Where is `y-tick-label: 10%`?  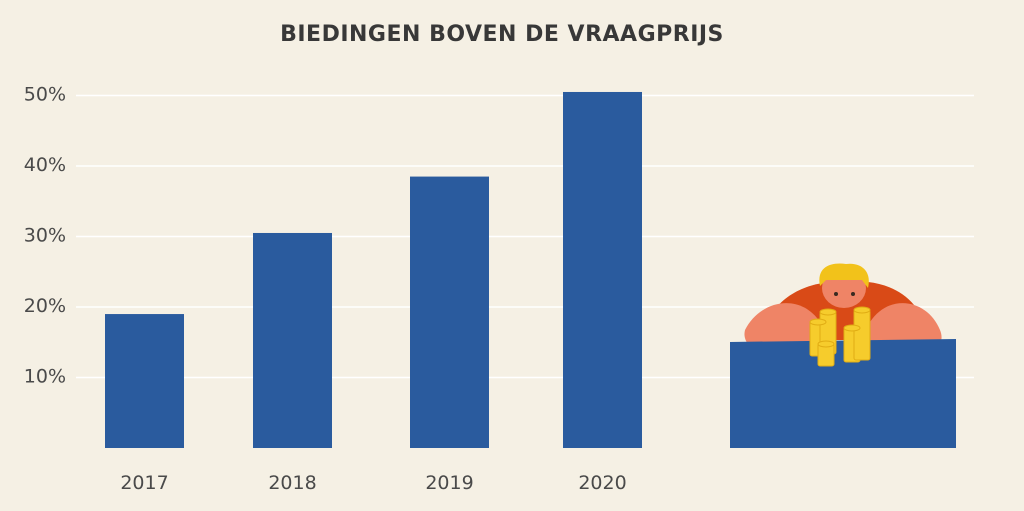
y-tick-label: 10% is located at coordinates (45, 377).